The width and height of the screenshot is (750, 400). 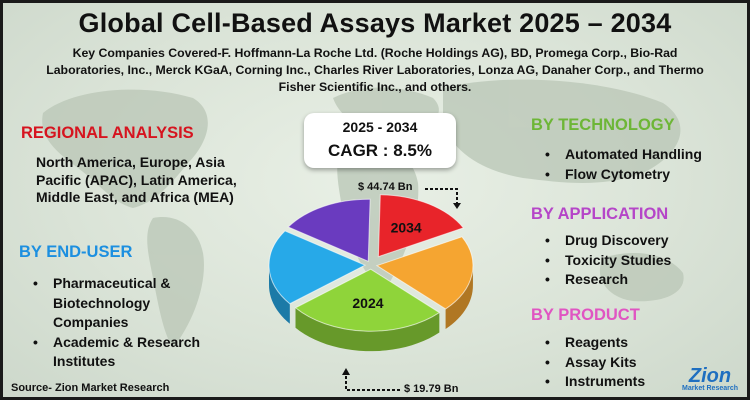 What do you see at coordinates (600, 214) in the screenshot?
I see `application-heading: BY APPLICATION` at bounding box center [600, 214].